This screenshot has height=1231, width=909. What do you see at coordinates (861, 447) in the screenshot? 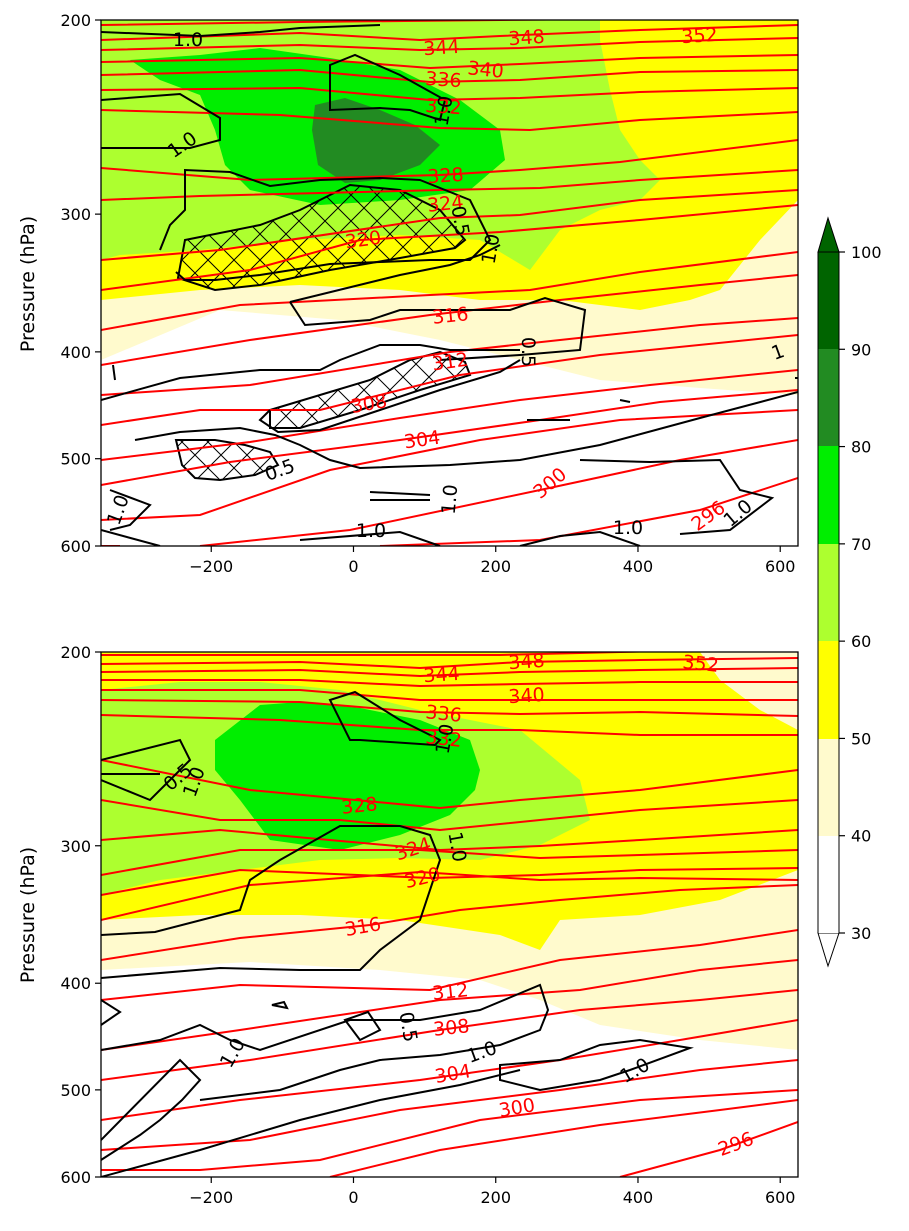
I see `colorbar-tick-label: 80` at bounding box center [861, 447].